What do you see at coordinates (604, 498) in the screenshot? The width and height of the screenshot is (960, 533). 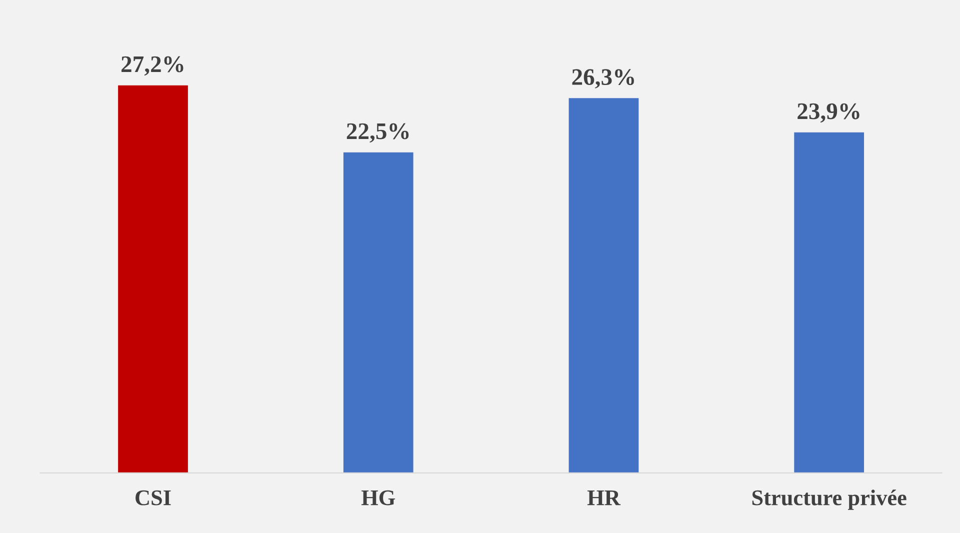 I see `x-tick-label: HR` at bounding box center [604, 498].